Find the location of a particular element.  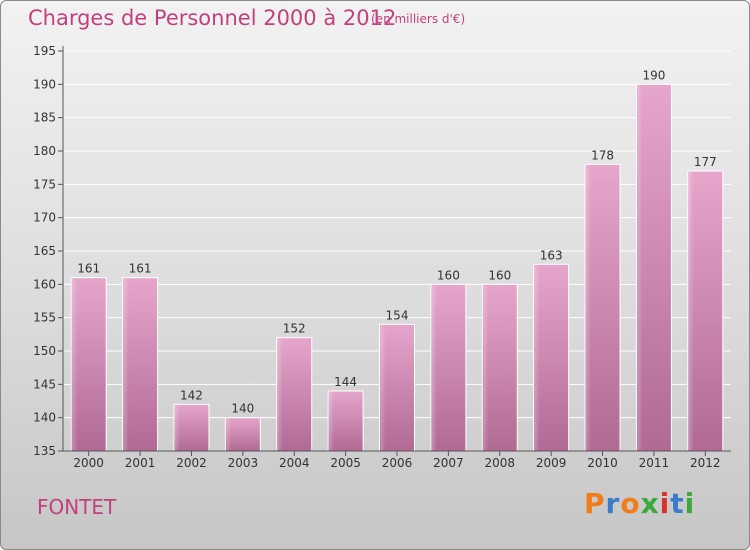

logo-letter: o is located at coordinates (630, 503).